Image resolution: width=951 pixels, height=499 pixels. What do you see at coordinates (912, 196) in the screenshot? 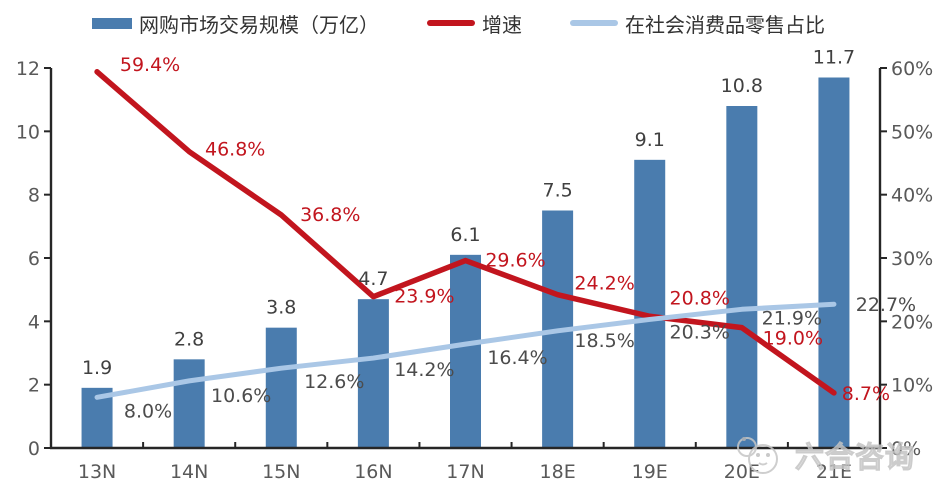
I see `right-axis-tick-label: 40%` at bounding box center [912, 196].